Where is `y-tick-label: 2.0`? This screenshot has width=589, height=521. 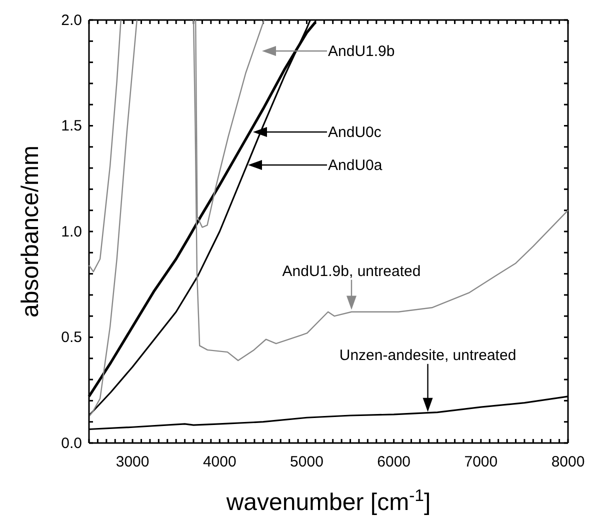 y-tick-label: 2.0 is located at coordinates (71, 20).